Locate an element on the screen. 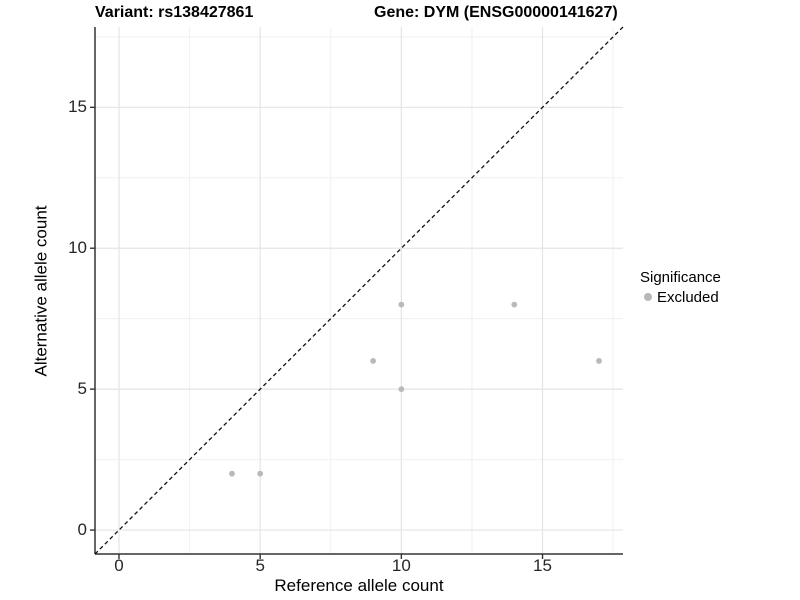  y-tick-label: 15 is located at coordinates (77, 107).